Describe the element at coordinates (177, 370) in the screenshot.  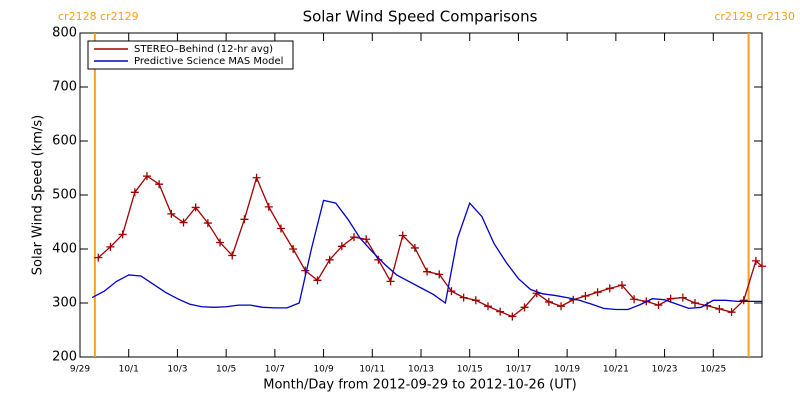
I see `x-tick-label: 10/3` at that location.